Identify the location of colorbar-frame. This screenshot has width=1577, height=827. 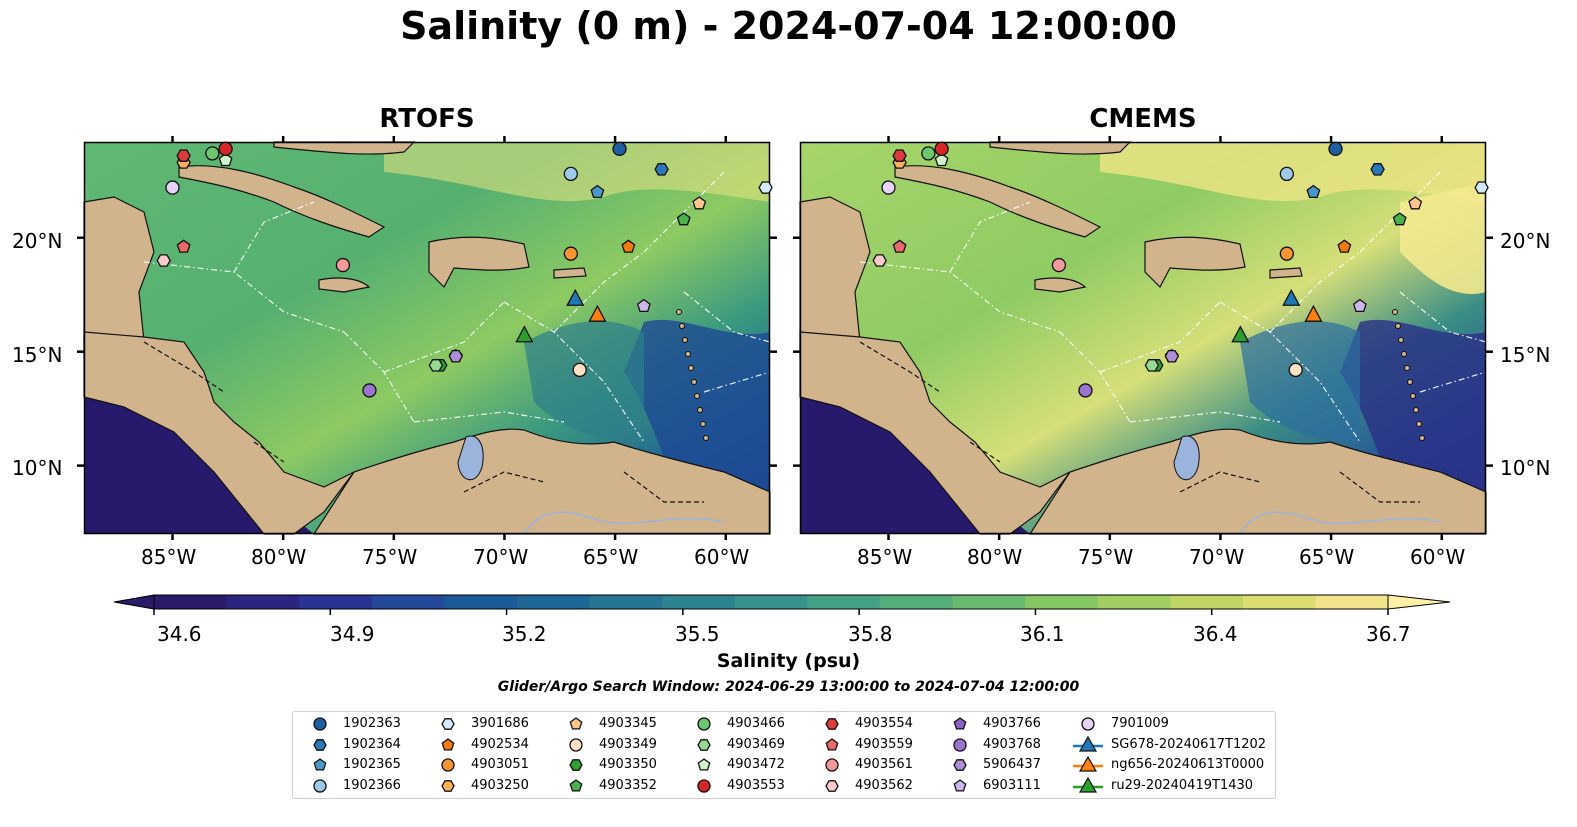
(771, 602).